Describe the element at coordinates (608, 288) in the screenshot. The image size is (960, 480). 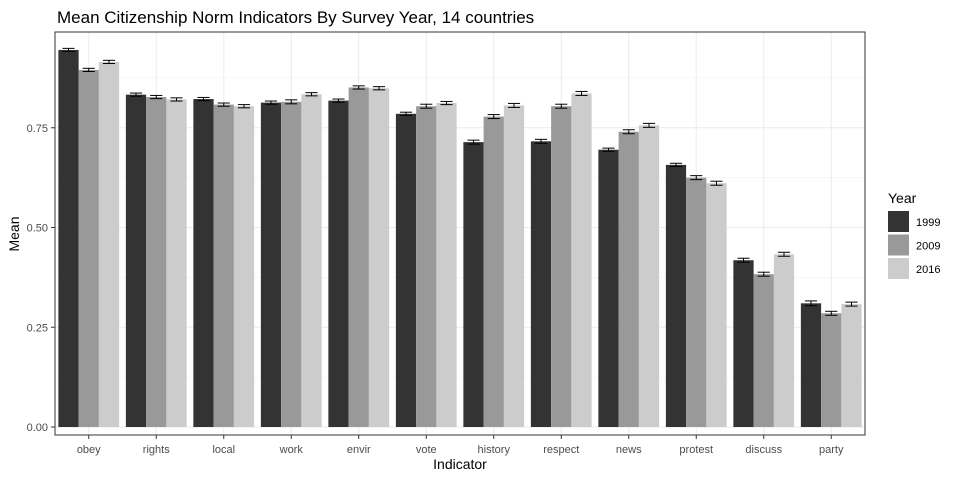
I see `bar-1999-news` at that location.